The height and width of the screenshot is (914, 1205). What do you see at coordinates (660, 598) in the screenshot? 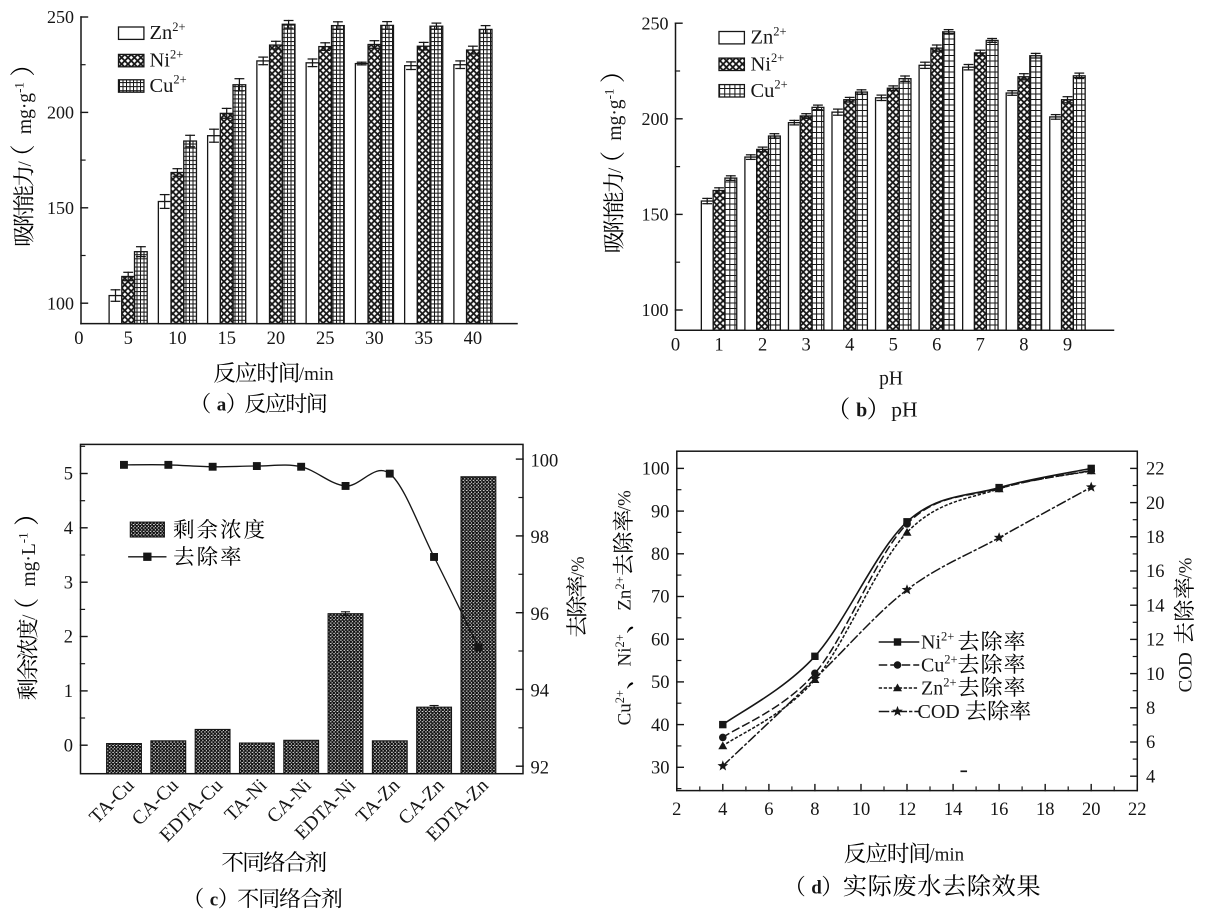
I see `svg-text: 70` at bounding box center [660, 598].